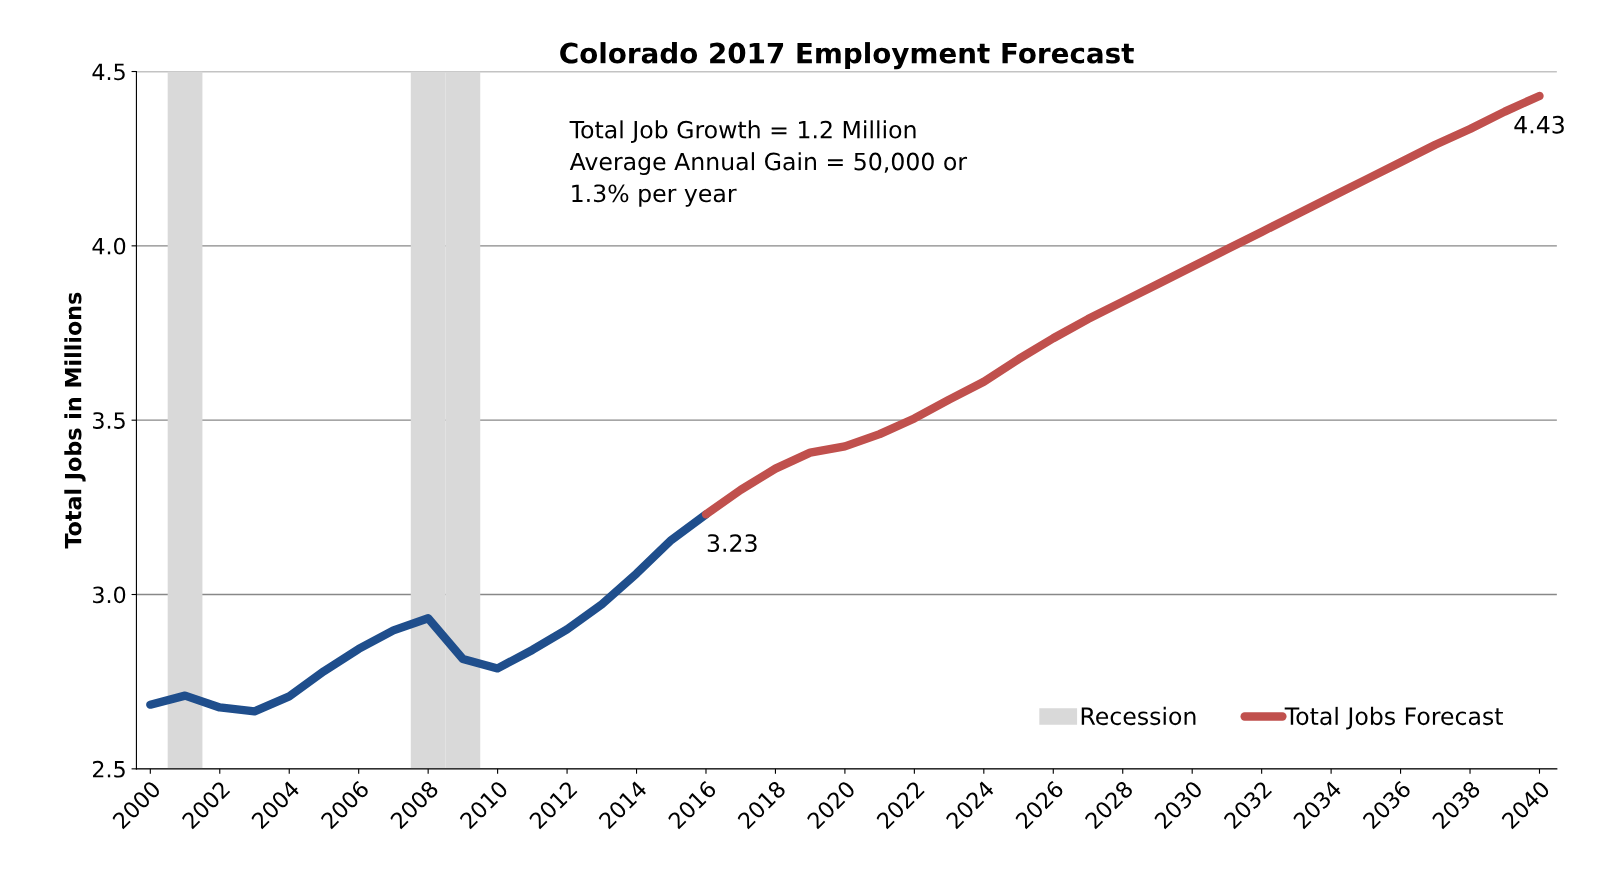 The width and height of the screenshot is (1605, 894). Describe the element at coordinates (1138, 716) in the screenshot. I see `legend-label: Recession` at that location.